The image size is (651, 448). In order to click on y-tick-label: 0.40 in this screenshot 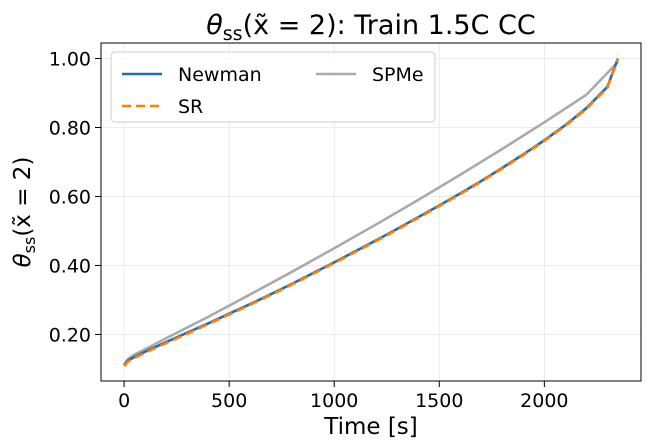, I will do `click(70, 266)`.